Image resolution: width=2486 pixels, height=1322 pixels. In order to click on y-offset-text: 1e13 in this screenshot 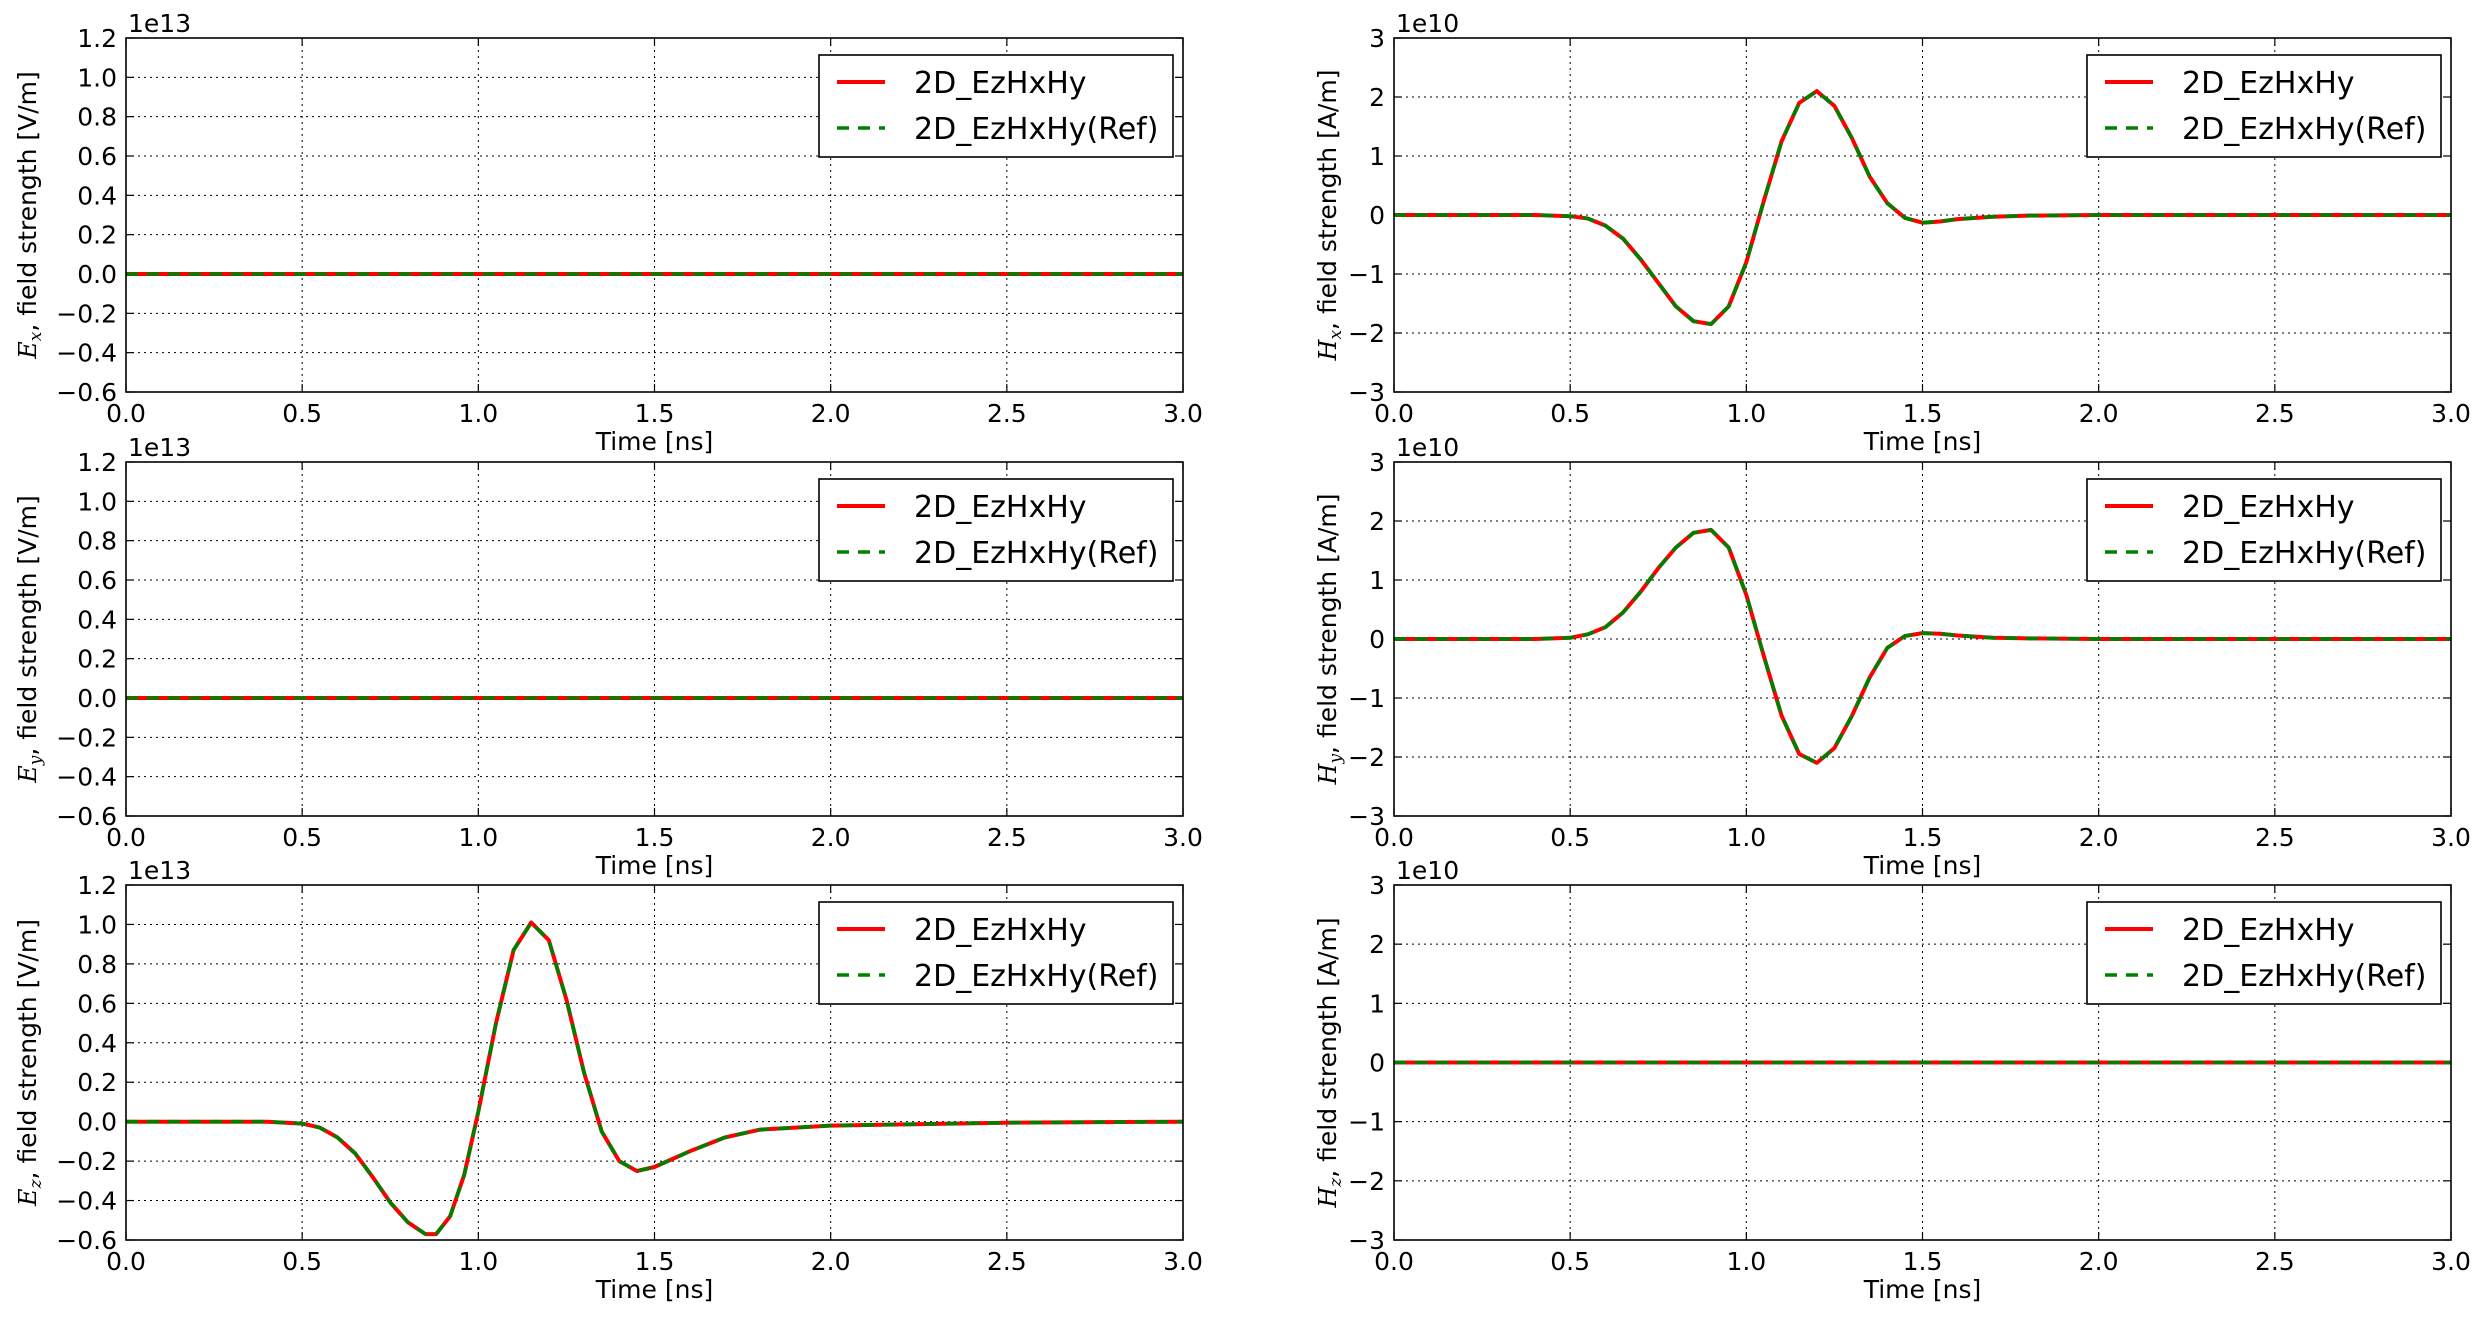, I will do `click(159, 870)`.